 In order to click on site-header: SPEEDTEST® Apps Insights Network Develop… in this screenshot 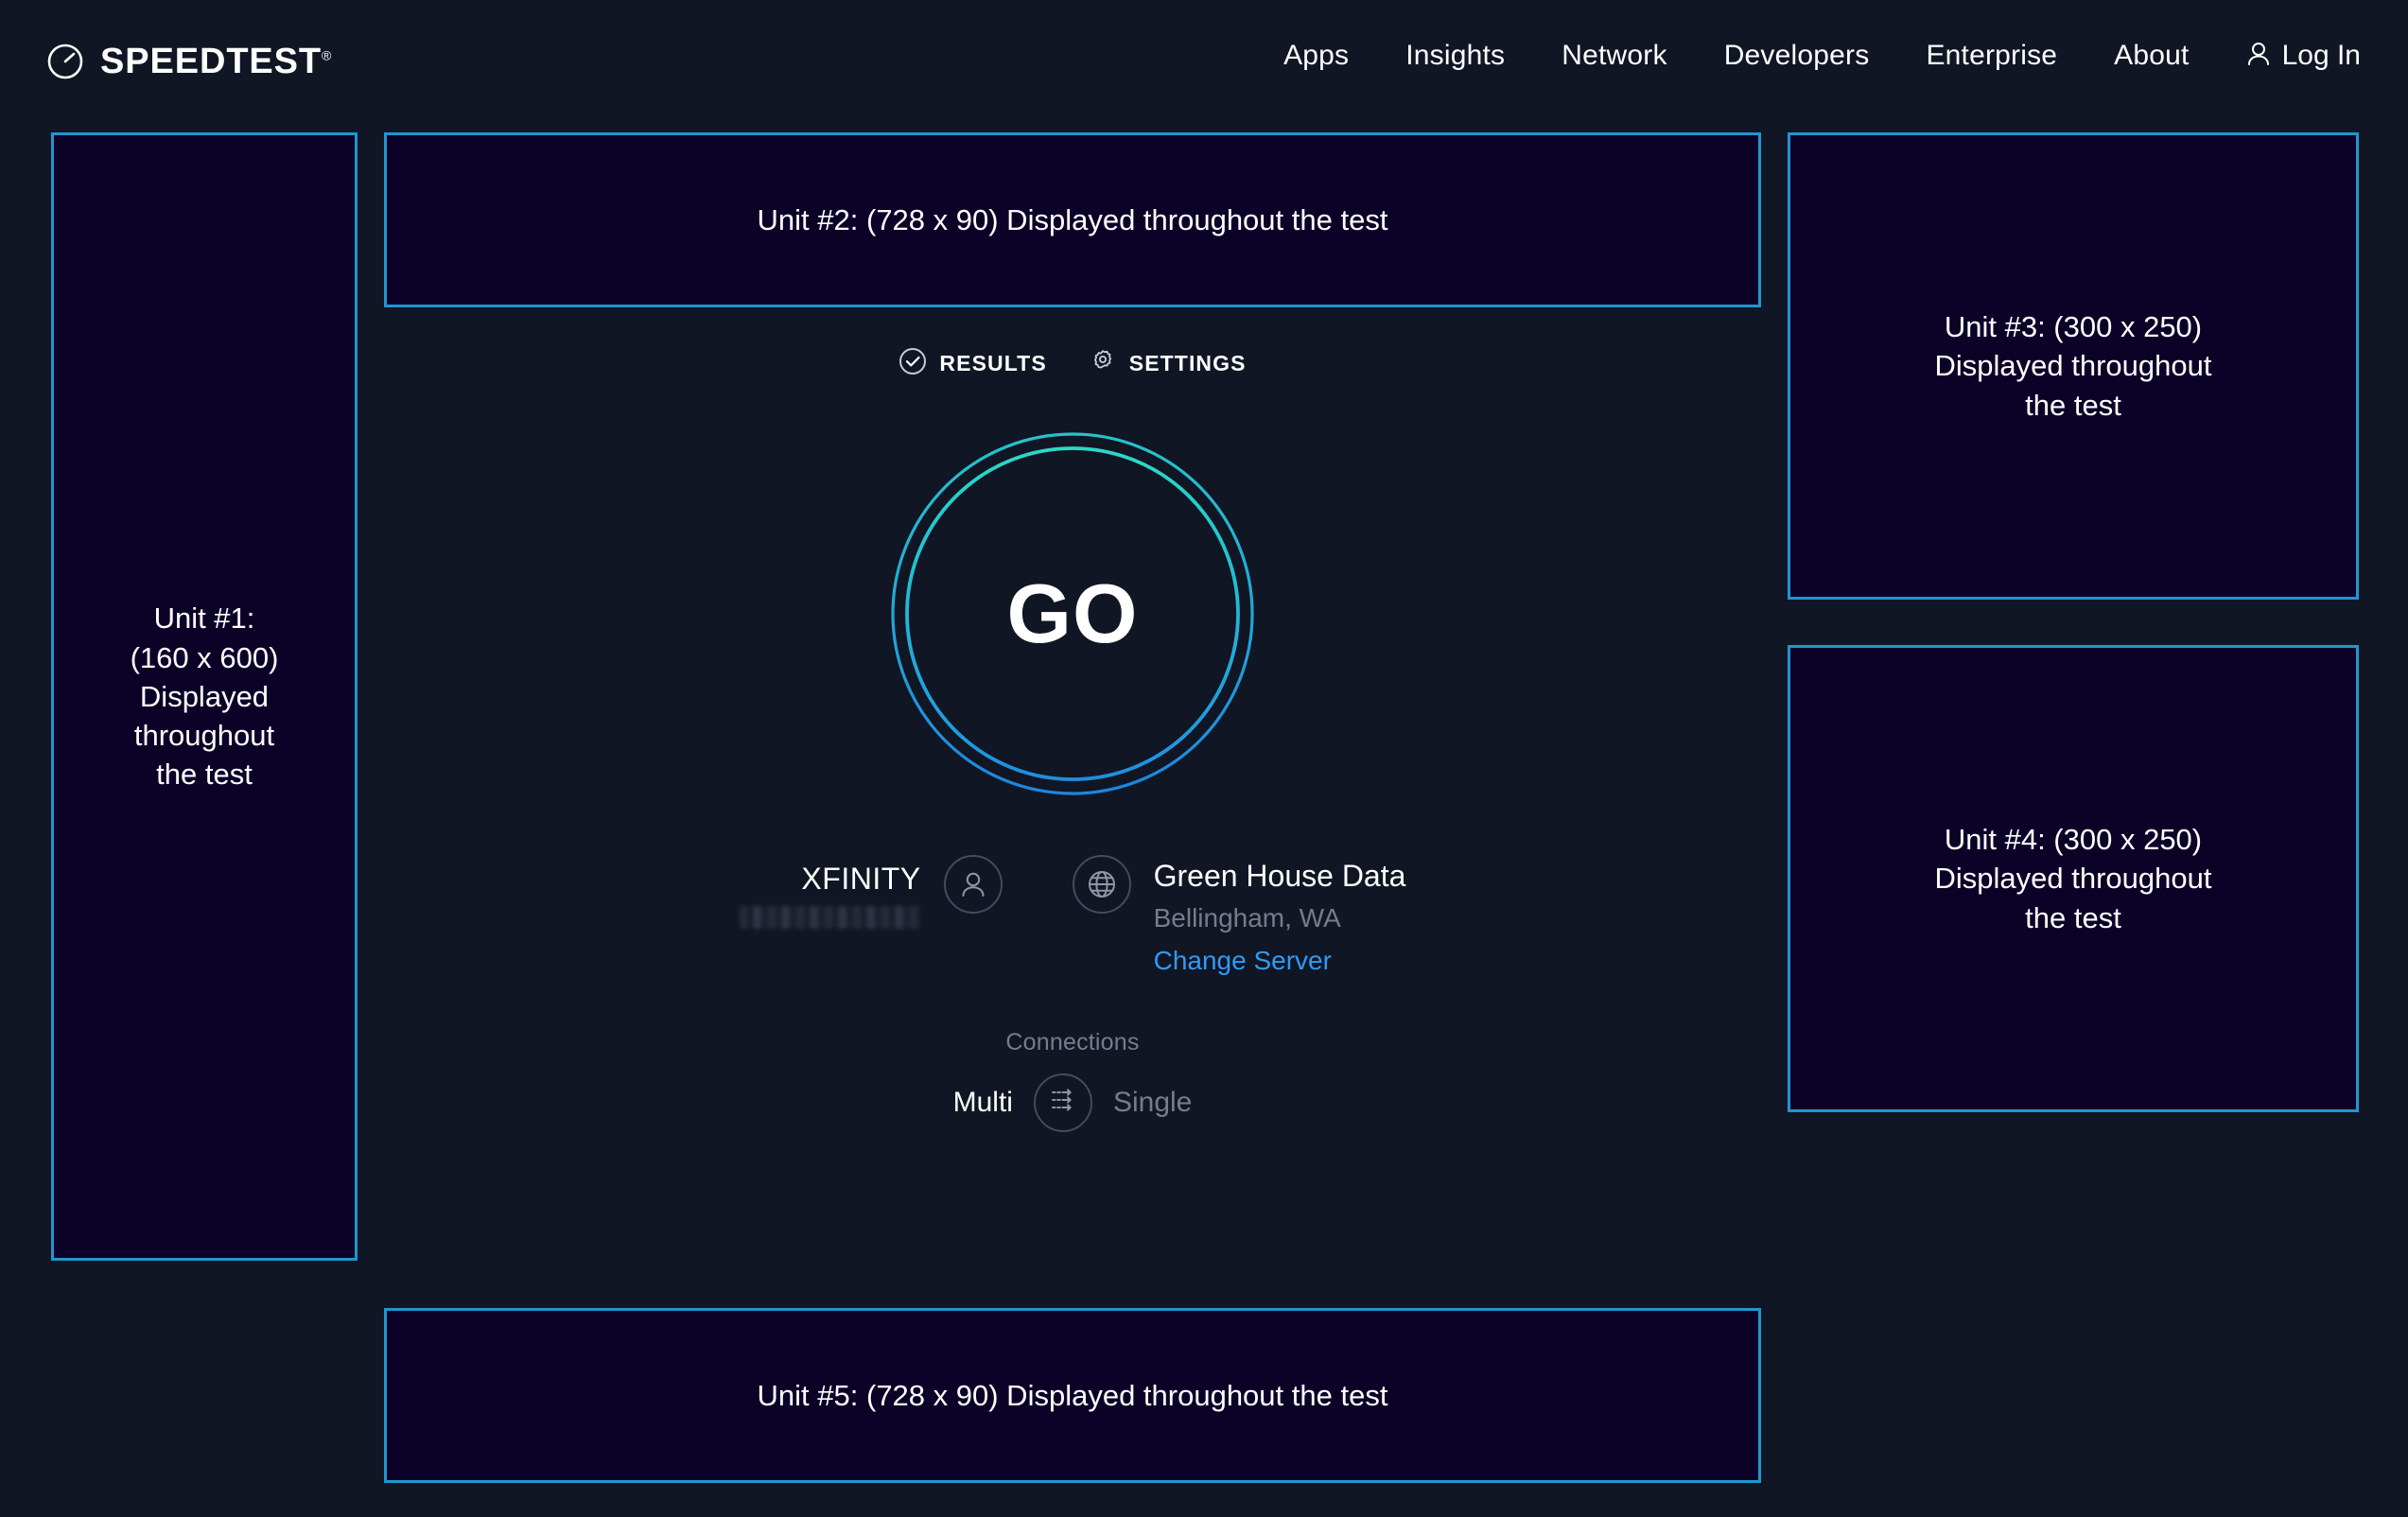, I will do `click(1204, 64)`.